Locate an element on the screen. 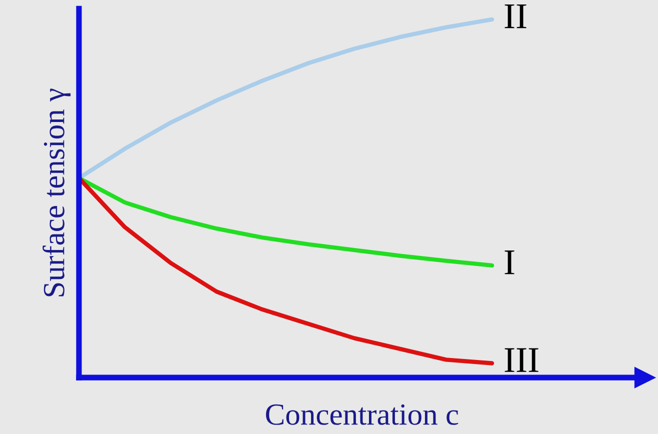 This screenshot has width=658, height=434. series-label: I is located at coordinates (509, 262).